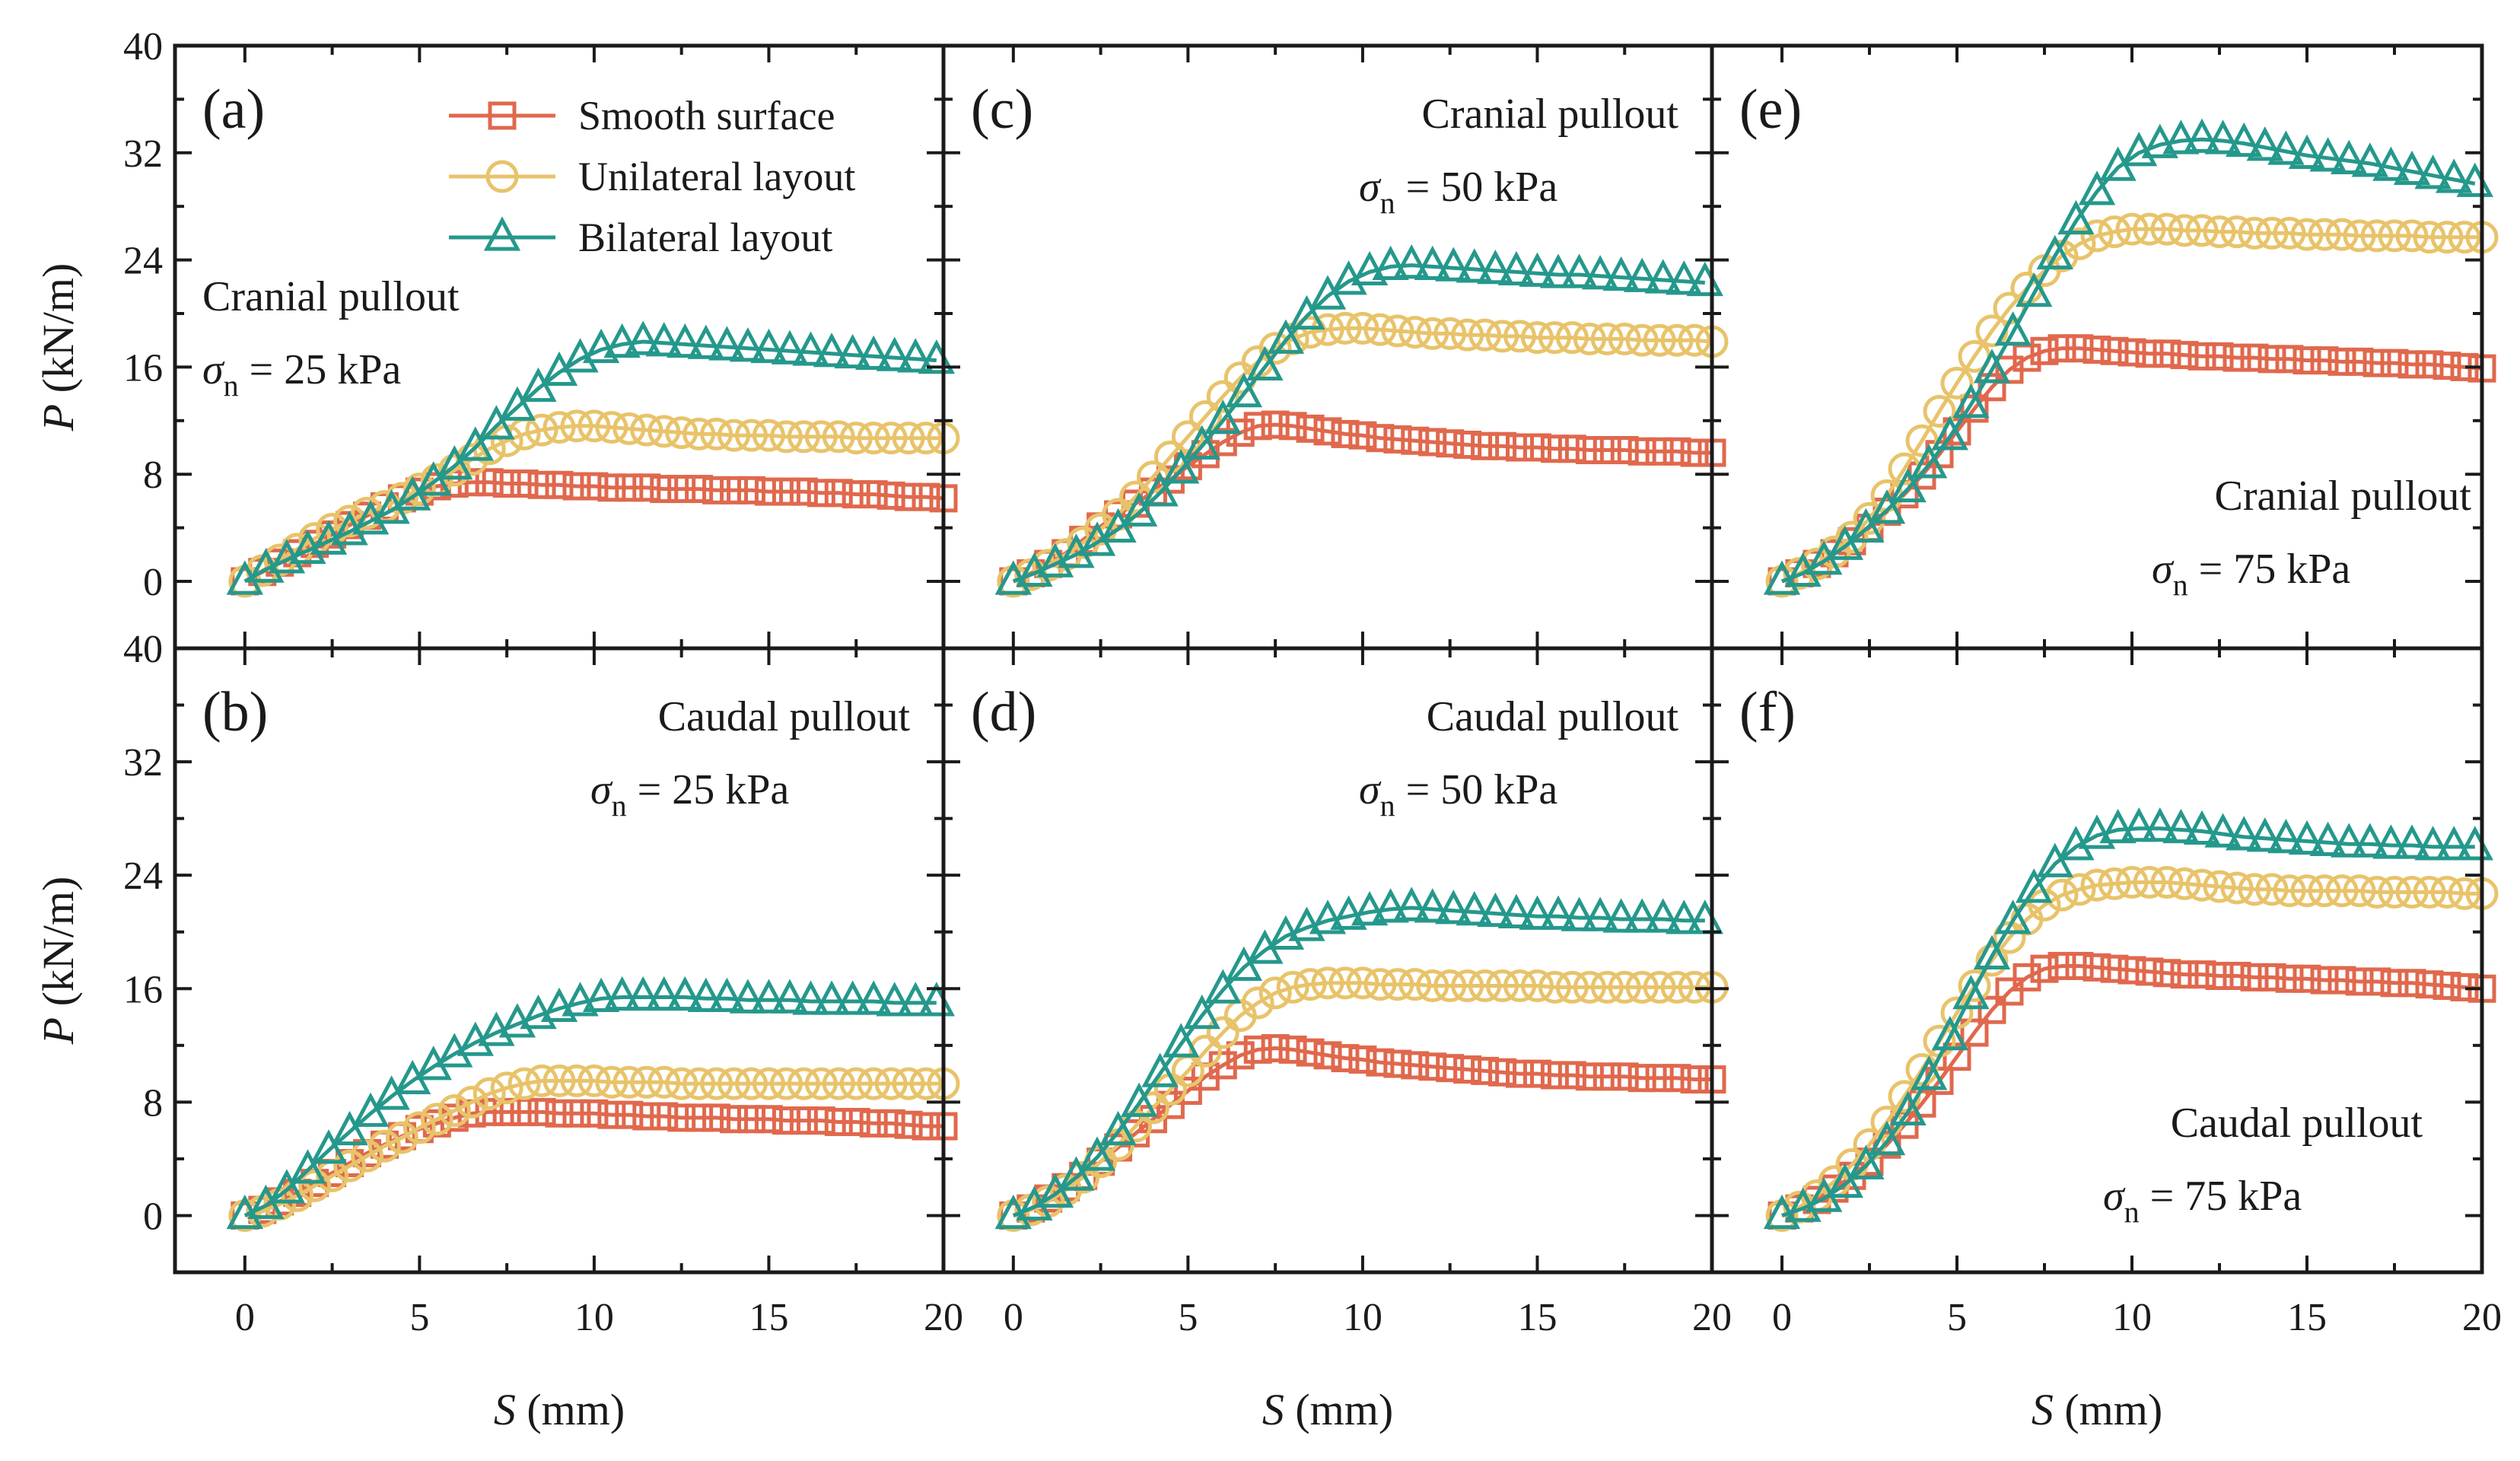  Describe the element at coordinates (143, 989) in the screenshot. I see `y-tick-label: 16` at that location.